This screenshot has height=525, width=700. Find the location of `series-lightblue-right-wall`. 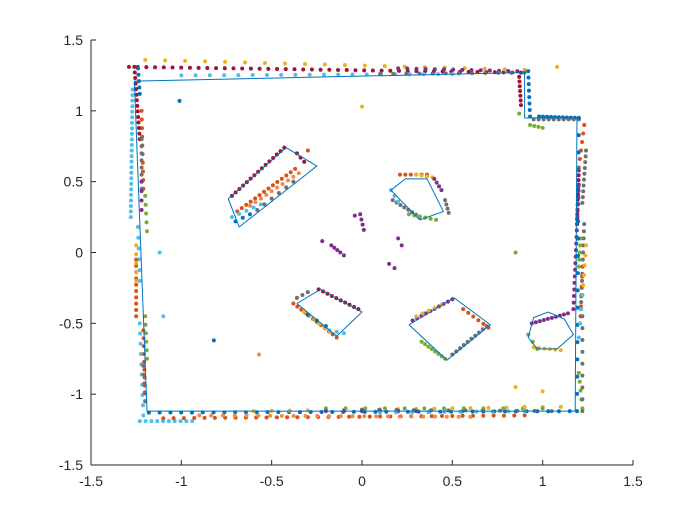

series-lightblue-right-wall is located at coordinates (580, 316).